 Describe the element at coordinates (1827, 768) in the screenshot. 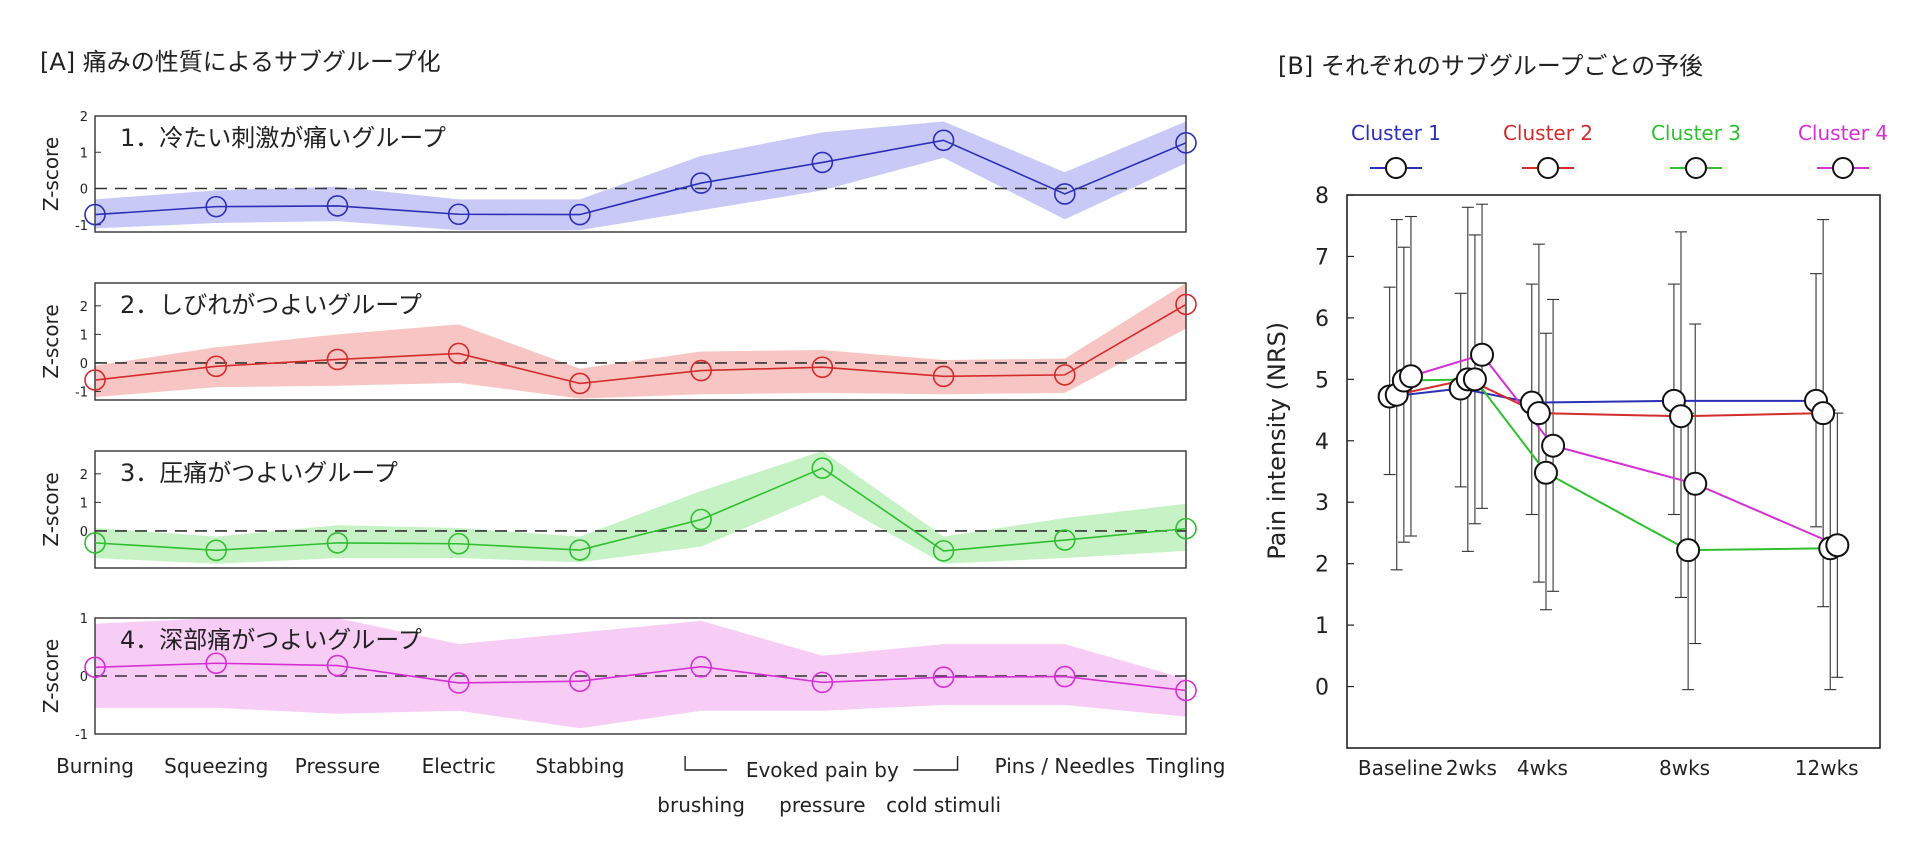

I see `x-tick-label: 12wks` at that location.